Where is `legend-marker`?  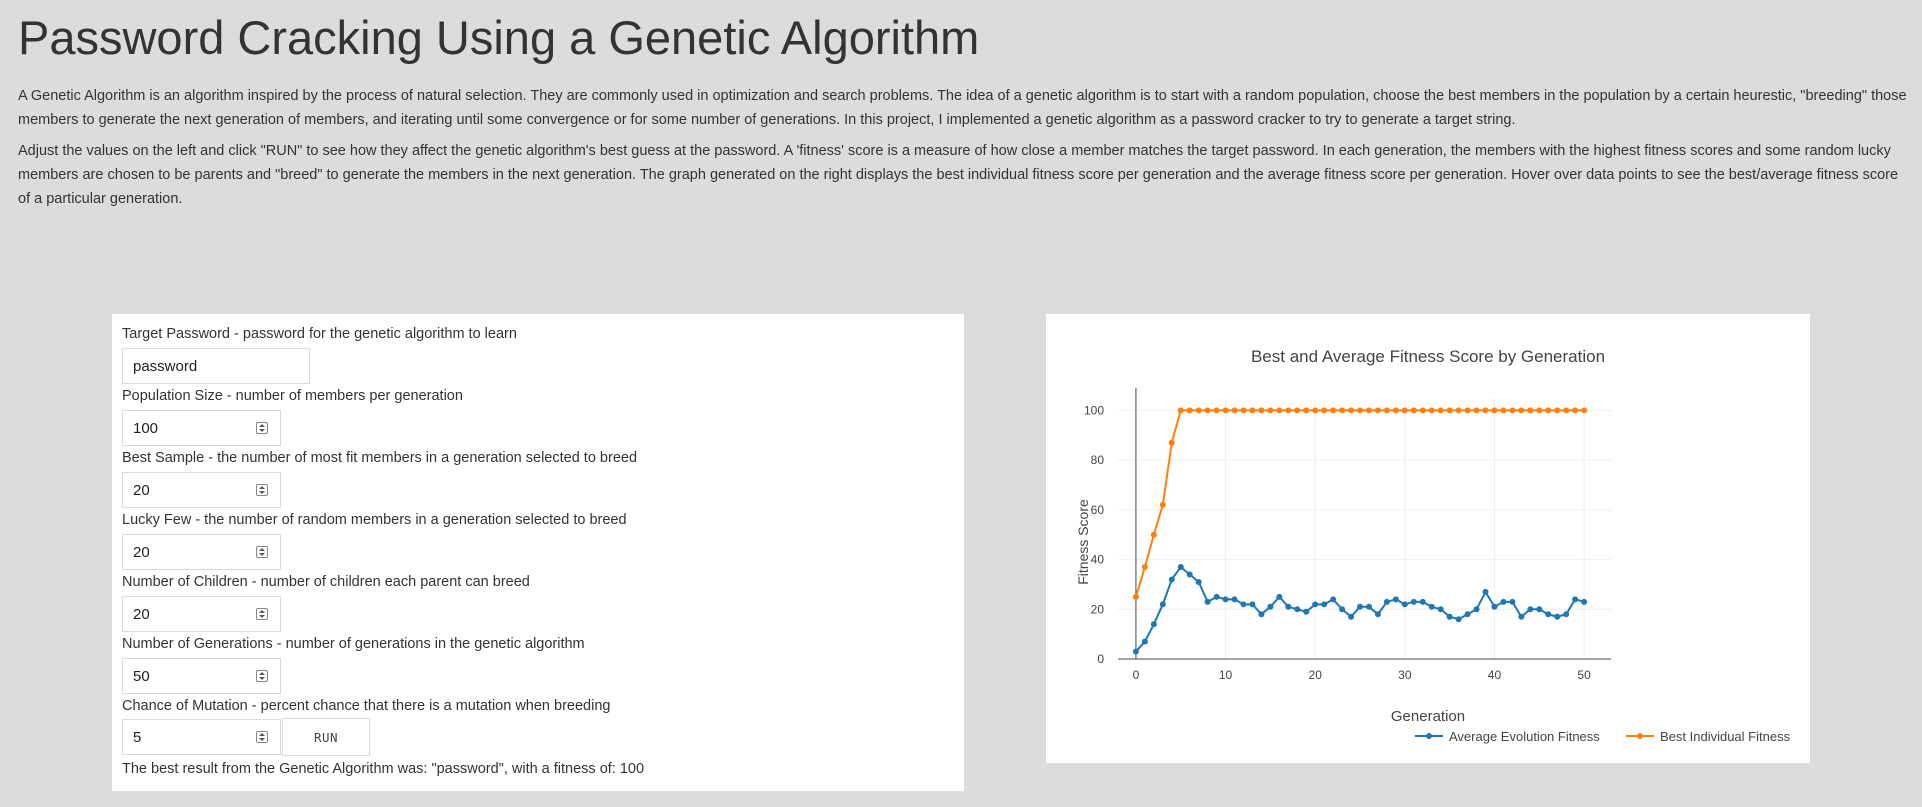
legend-marker is located at coordinates (1640, 736).